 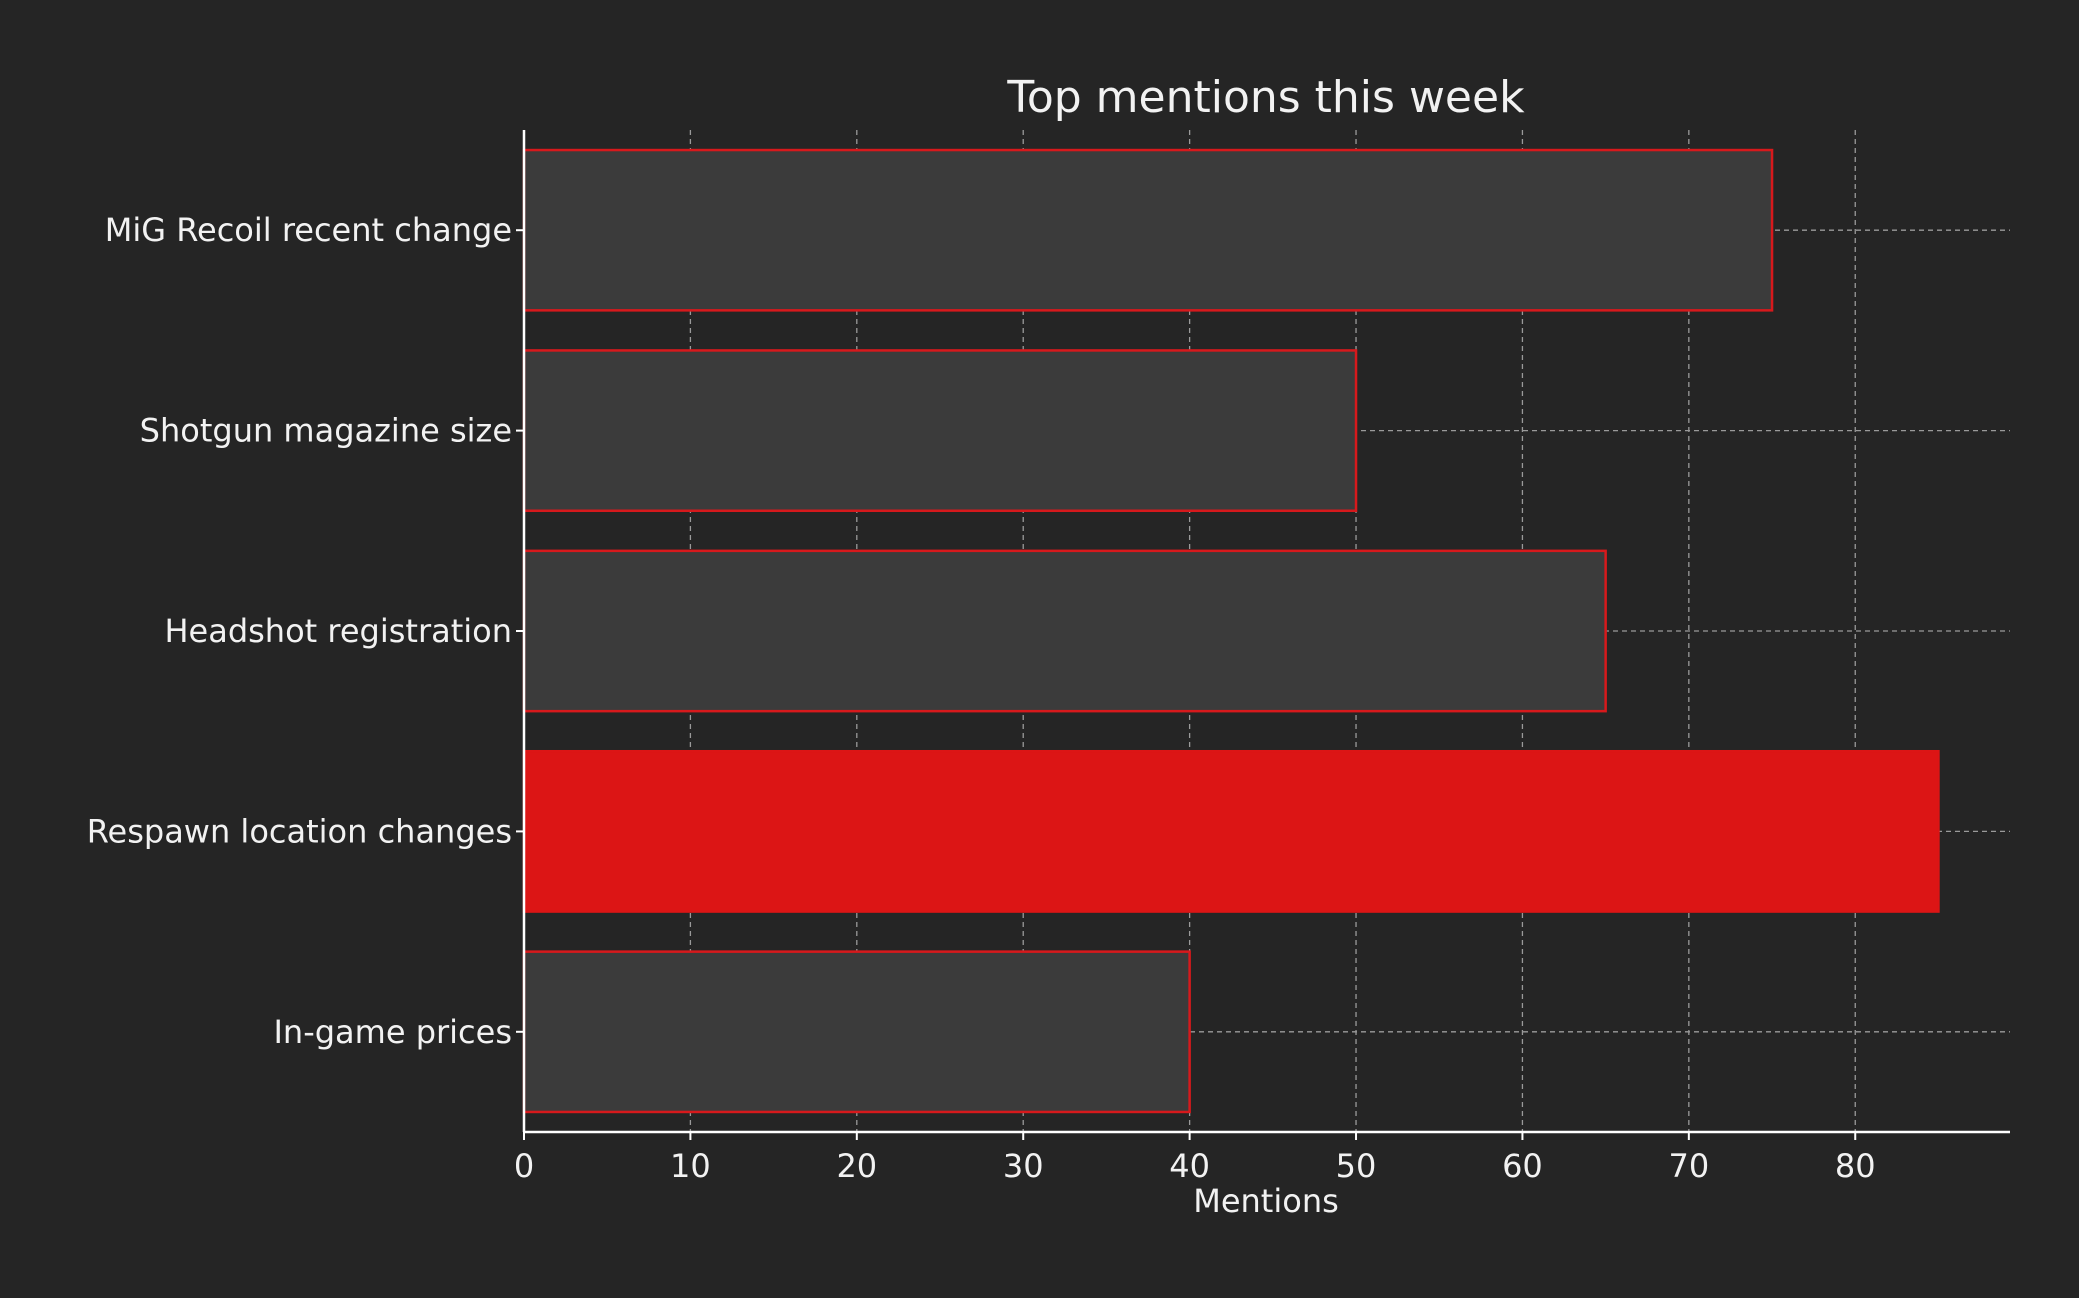 I want to click on x-tick-label: 30, so click(x=1023, y=1166).